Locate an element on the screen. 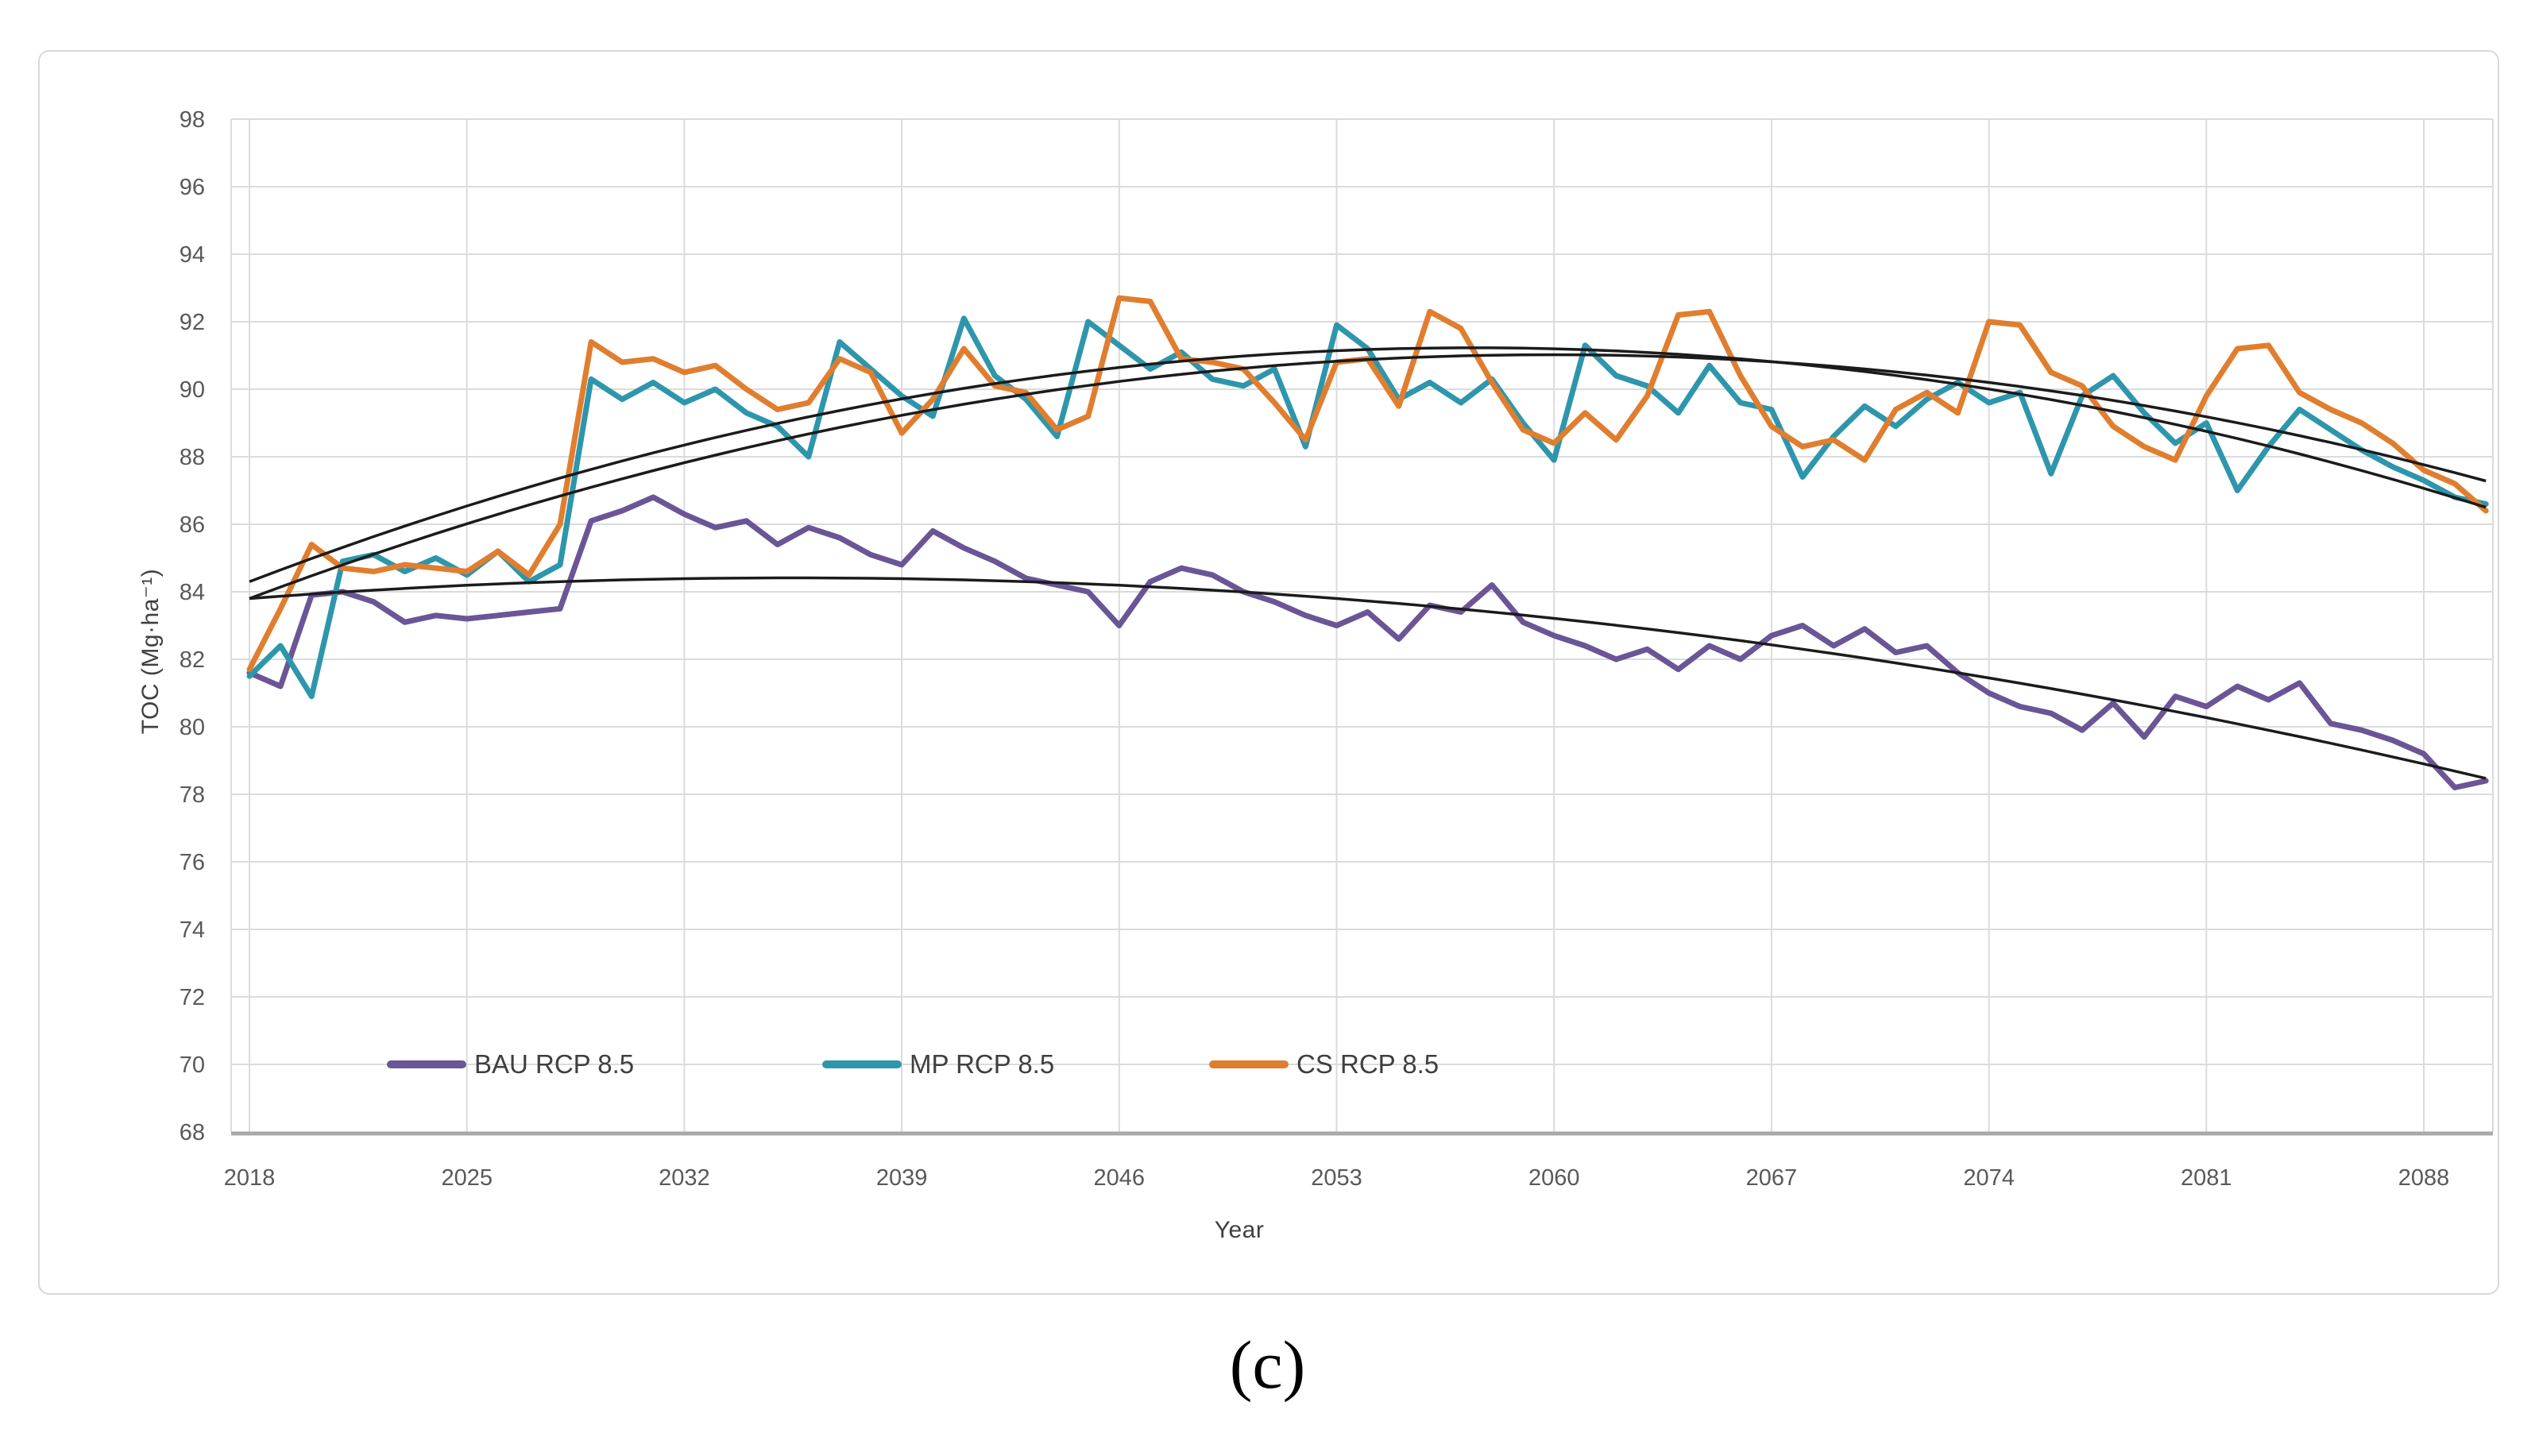  legend-item-cs: CS RCP 8.5 is located at coordinates (1324, 1064).